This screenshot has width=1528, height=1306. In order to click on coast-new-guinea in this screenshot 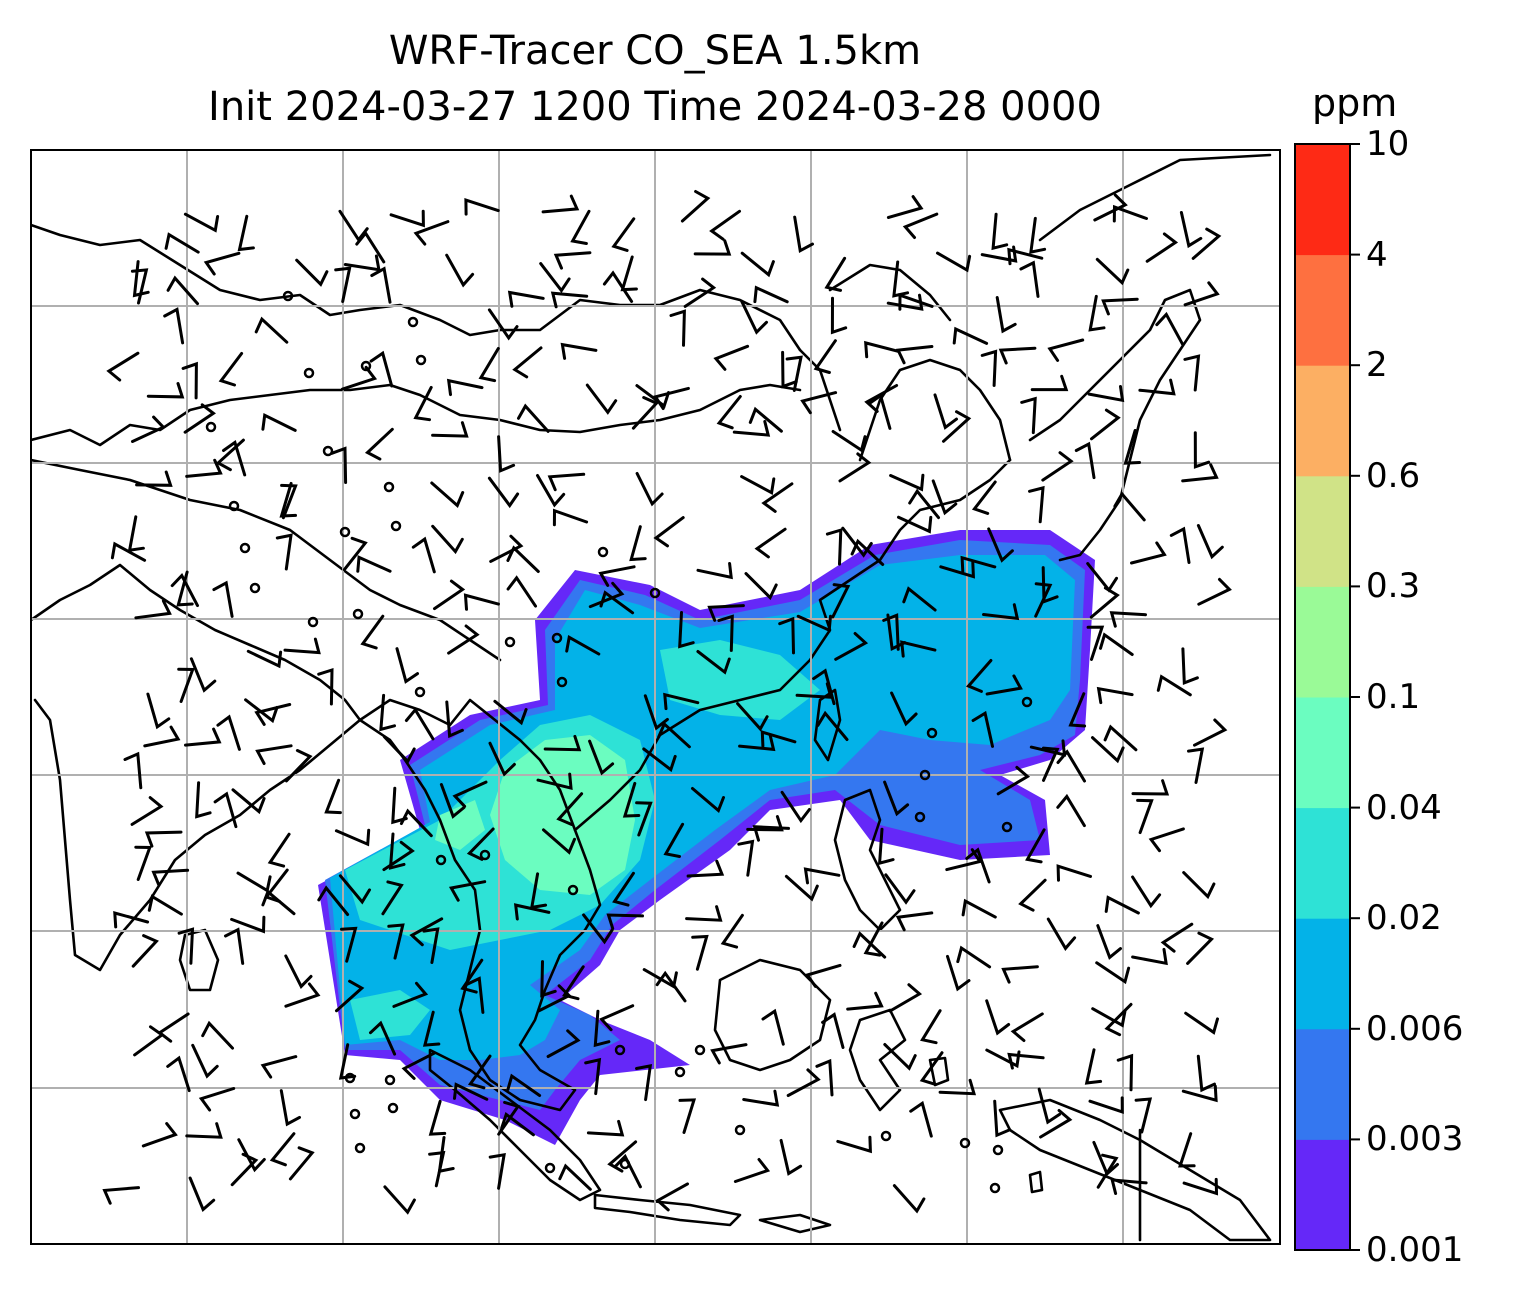, I will do `click(1135, 1170)`.